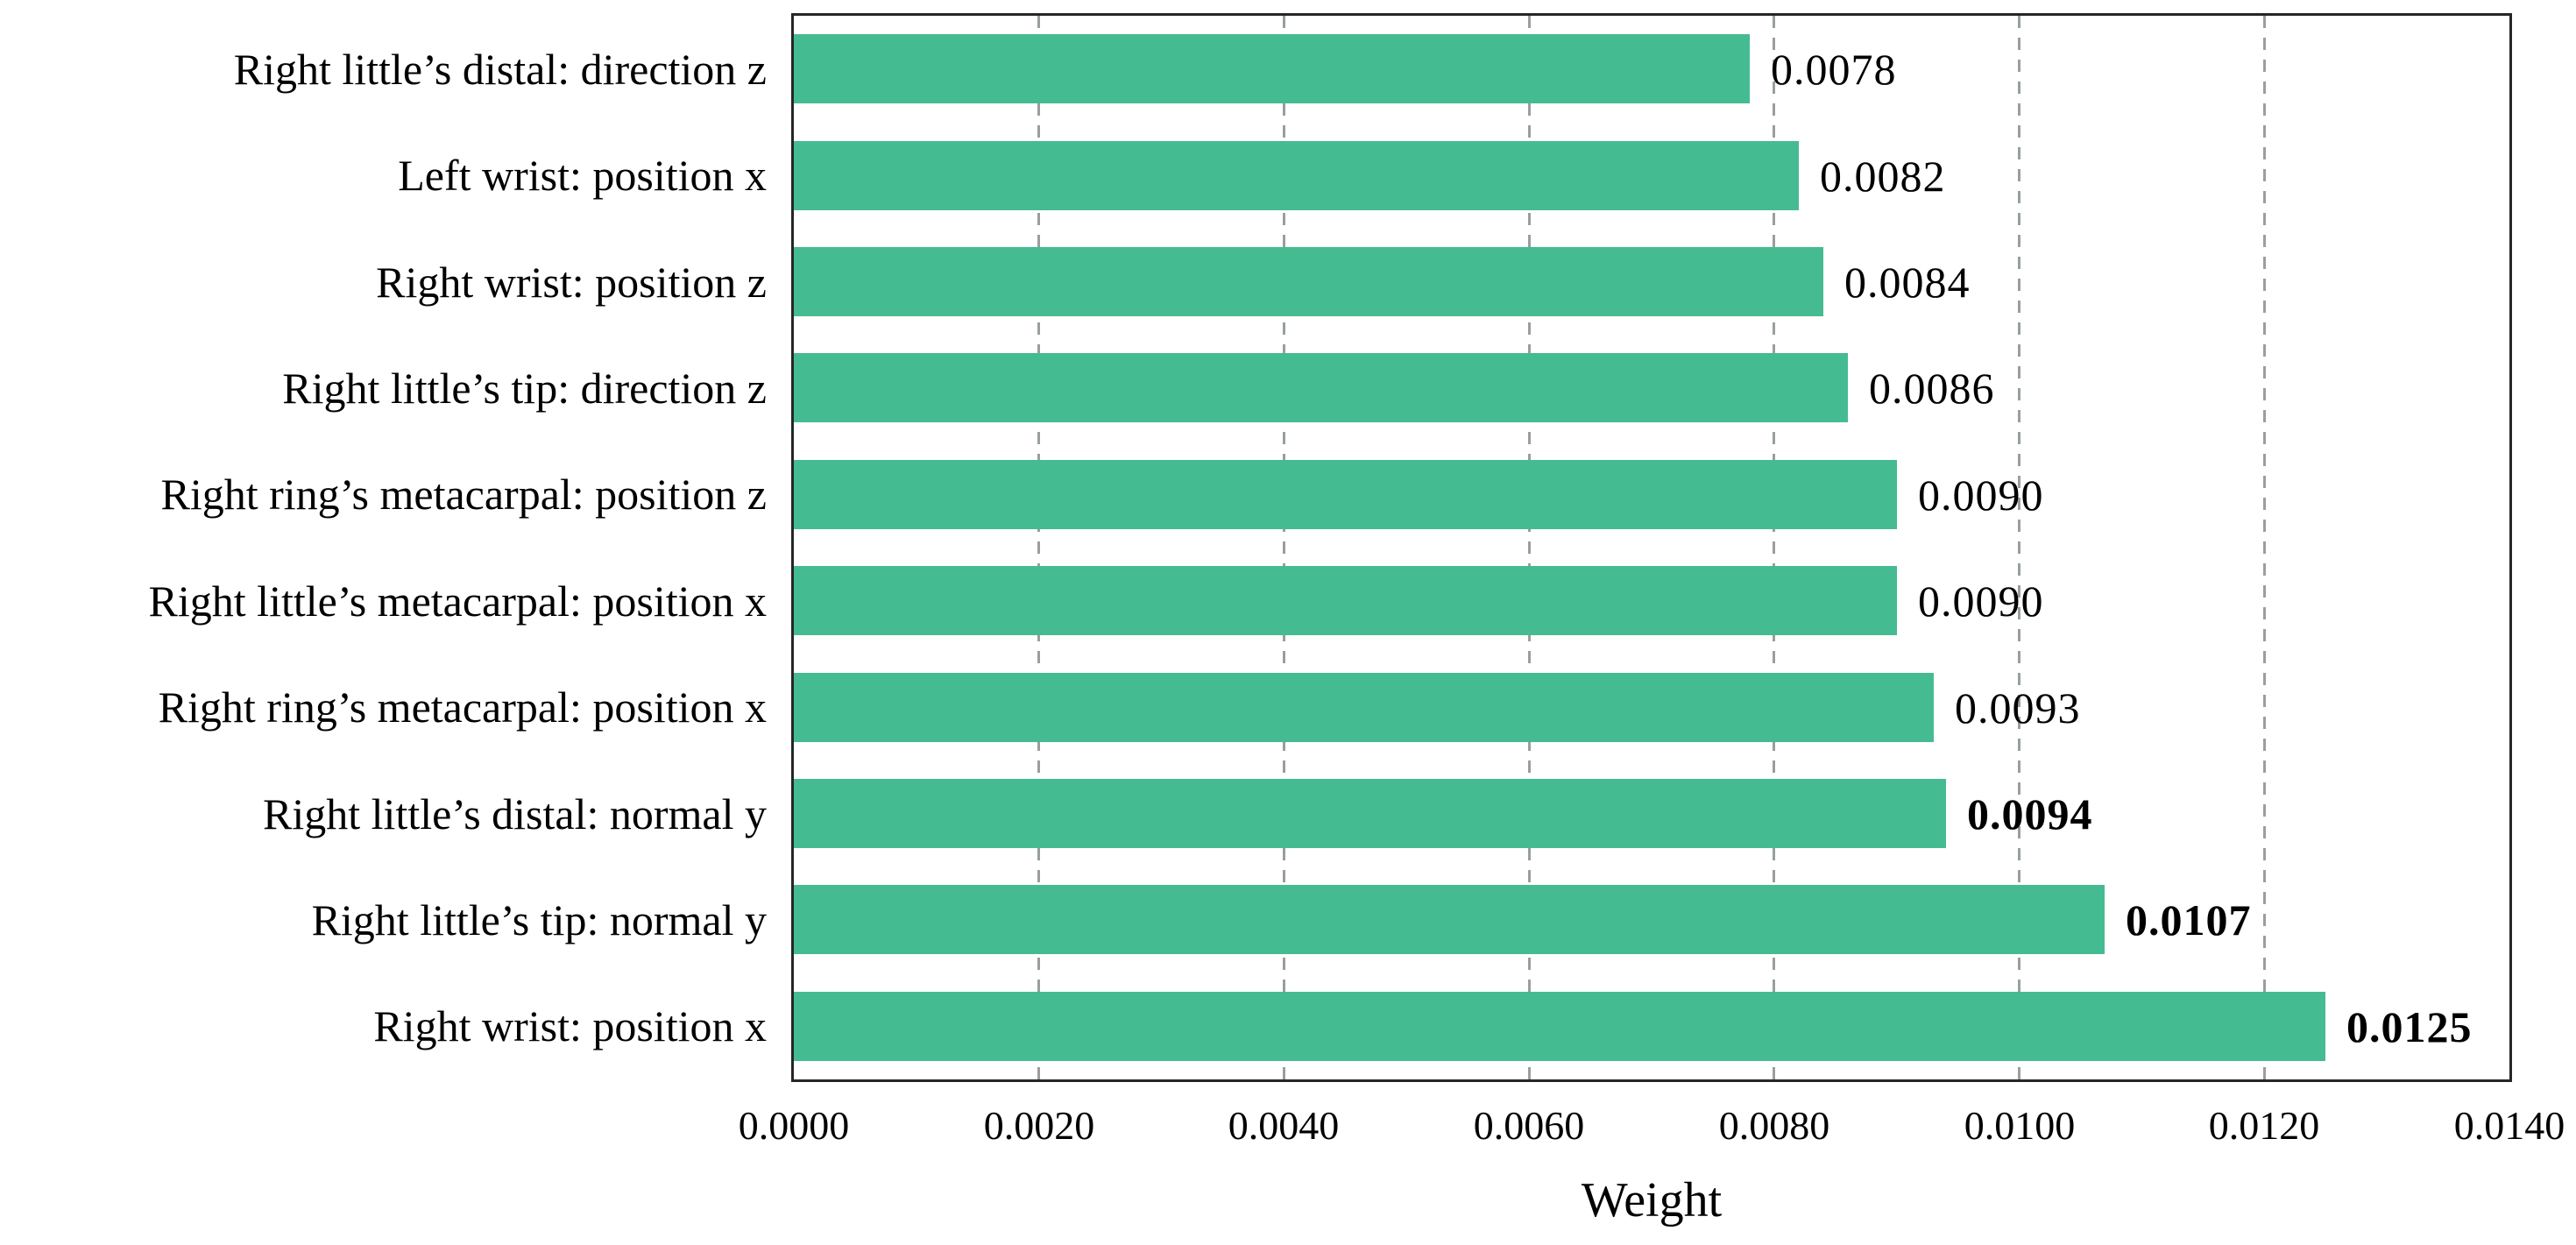  I want to click on y-axis-label: Right ring’s metacarpal: position z, so click(463, 495).